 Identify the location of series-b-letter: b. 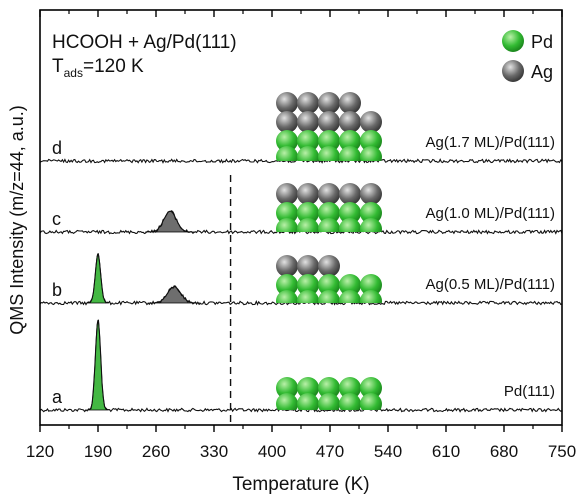
(57, 290).